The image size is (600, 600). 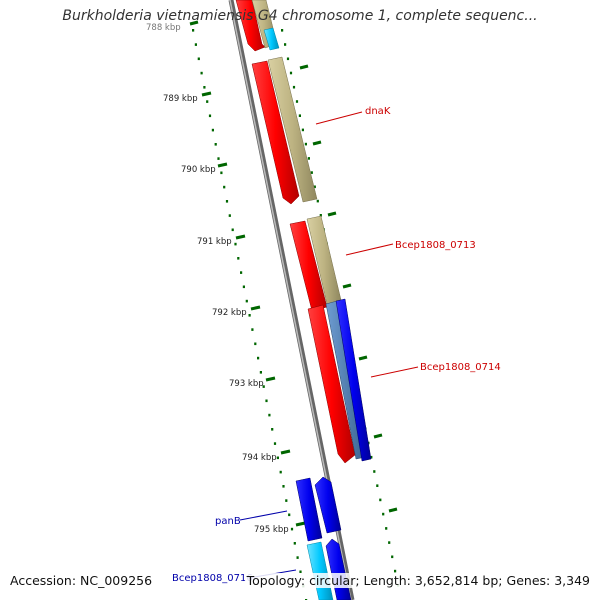 What do you see at coordinates (229, 313) in the screenshot?
I see `scale-label-792: 792 kbp` at bounding box center [229, 313].